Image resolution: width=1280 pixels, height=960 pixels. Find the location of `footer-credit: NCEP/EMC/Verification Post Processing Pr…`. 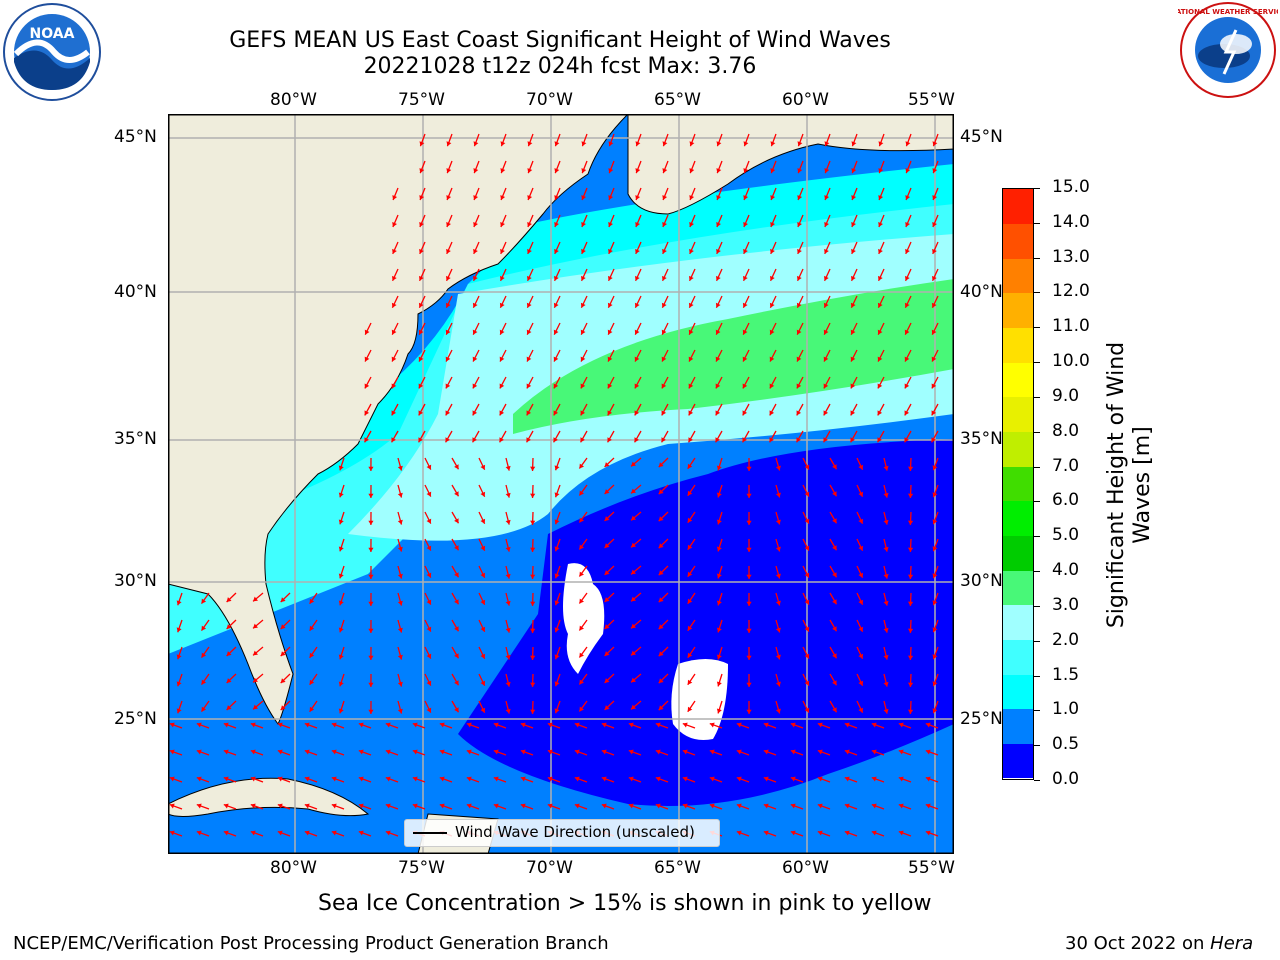

footer-credit: NCEP/EMC/Verification Post Processing Pr… is located at coordinates (311, 943).